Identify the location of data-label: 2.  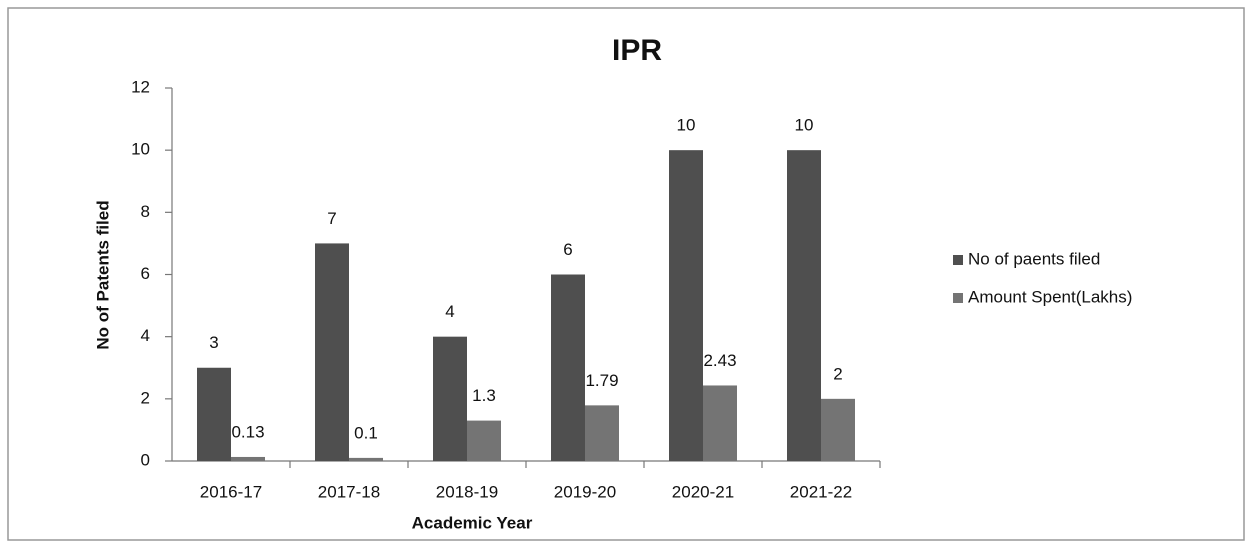
(837, 373).